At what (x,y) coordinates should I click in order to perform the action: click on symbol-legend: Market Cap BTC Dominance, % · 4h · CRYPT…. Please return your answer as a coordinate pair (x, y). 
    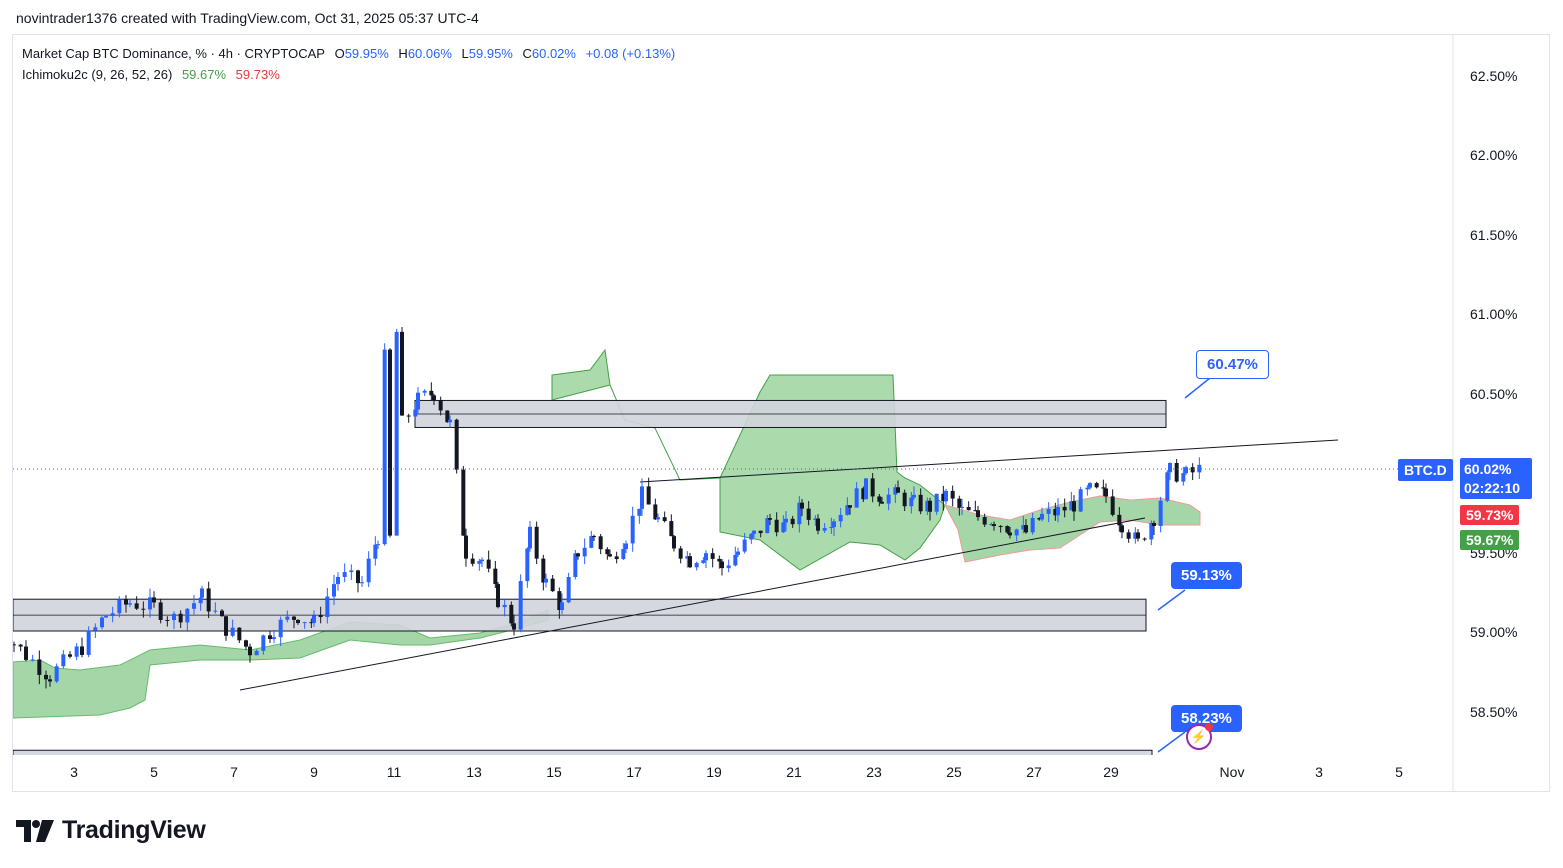
    Looking at the image, I should click on (348, 53).